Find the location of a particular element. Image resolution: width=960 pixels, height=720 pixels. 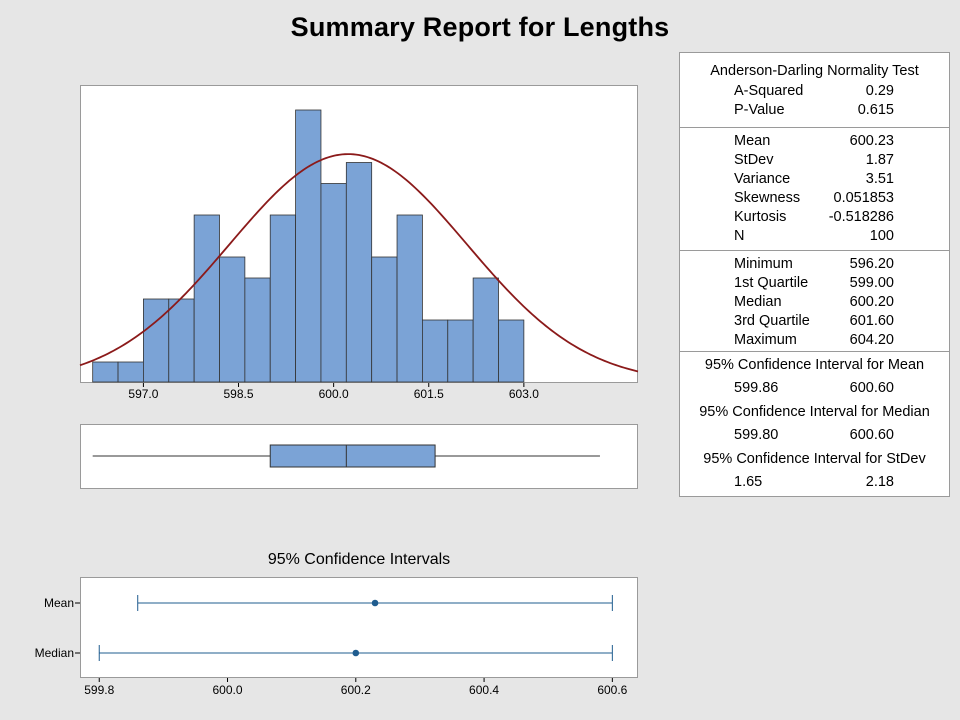

stat-row: Minimum 596.20 is located at coordinates (814, 264).